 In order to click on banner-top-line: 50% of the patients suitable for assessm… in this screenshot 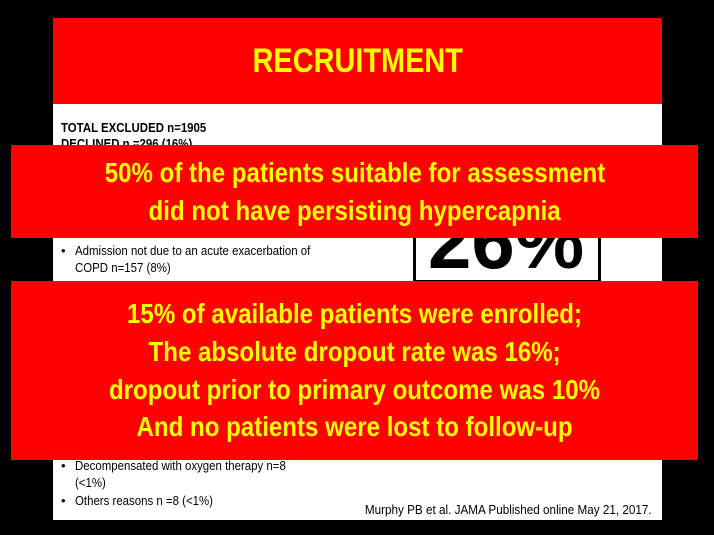, I will do `click(354, 172)`.